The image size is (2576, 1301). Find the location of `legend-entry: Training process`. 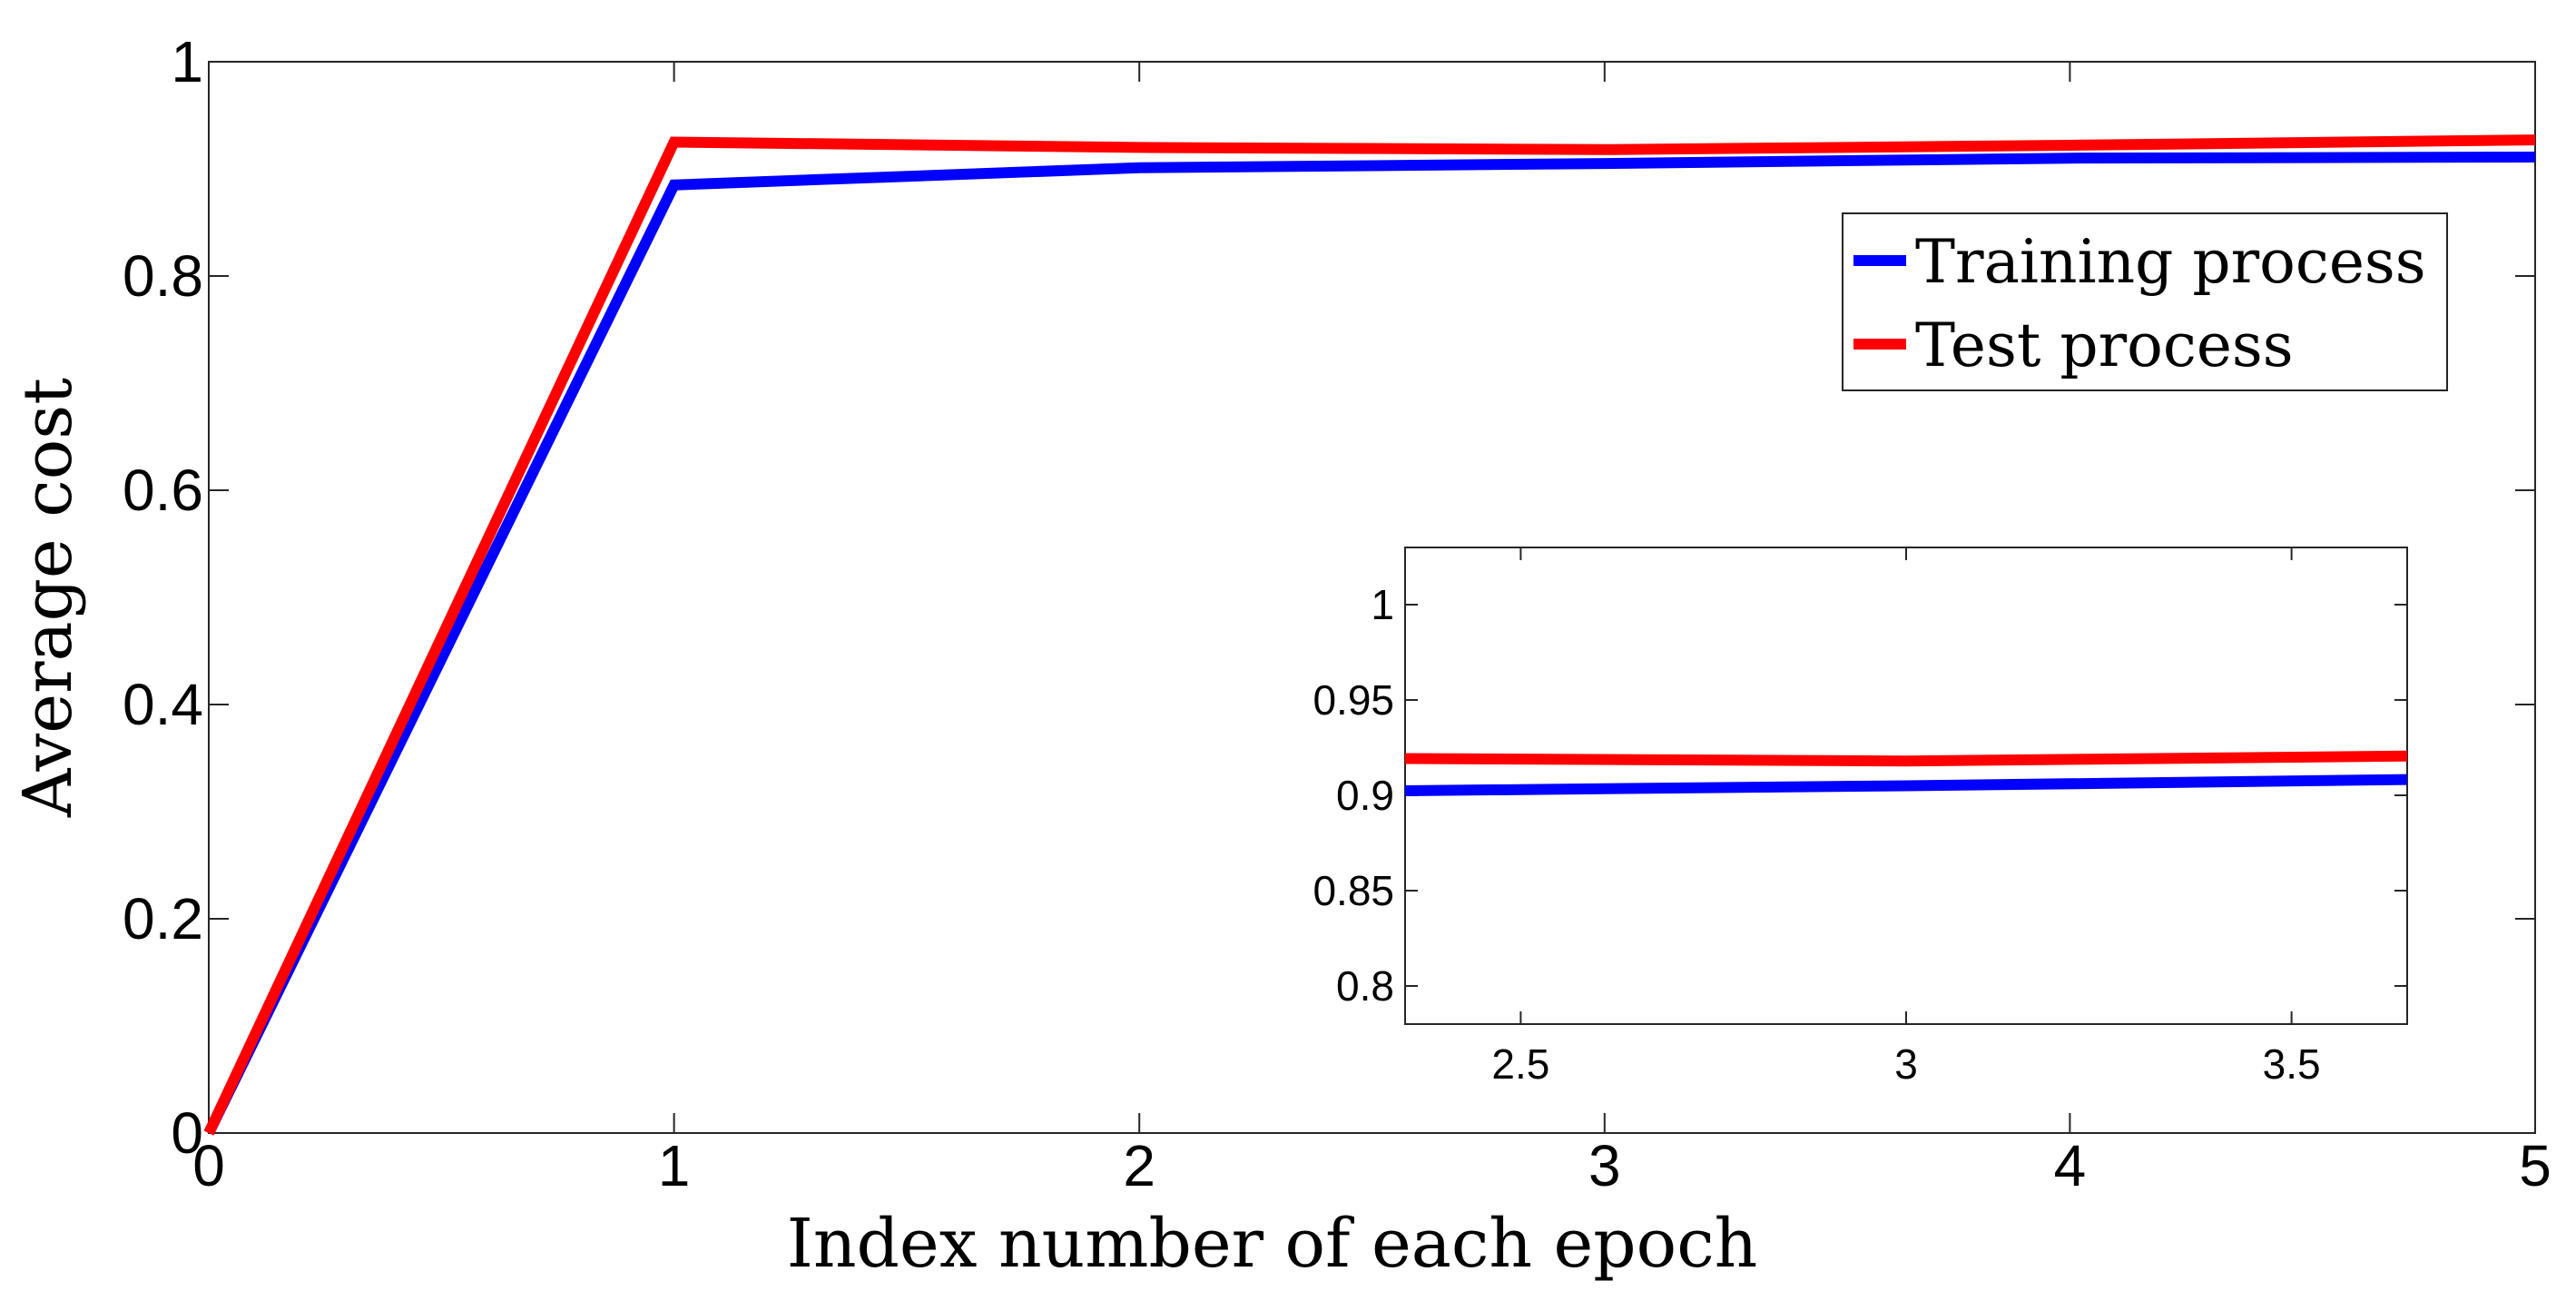

legend-entry: Training process is located at coordinates (2170, 262).